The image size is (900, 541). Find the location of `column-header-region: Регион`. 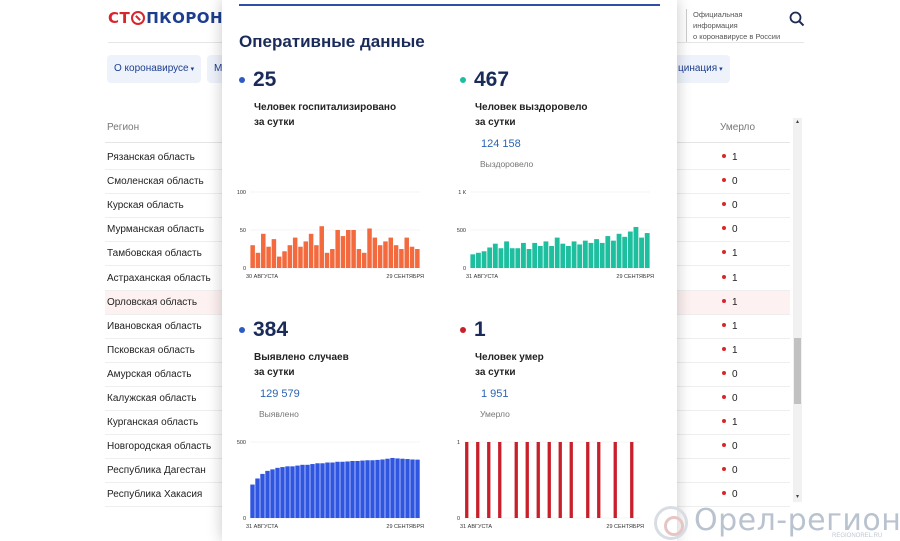

column-header-region: Регион is located at coordinates (123, 127).